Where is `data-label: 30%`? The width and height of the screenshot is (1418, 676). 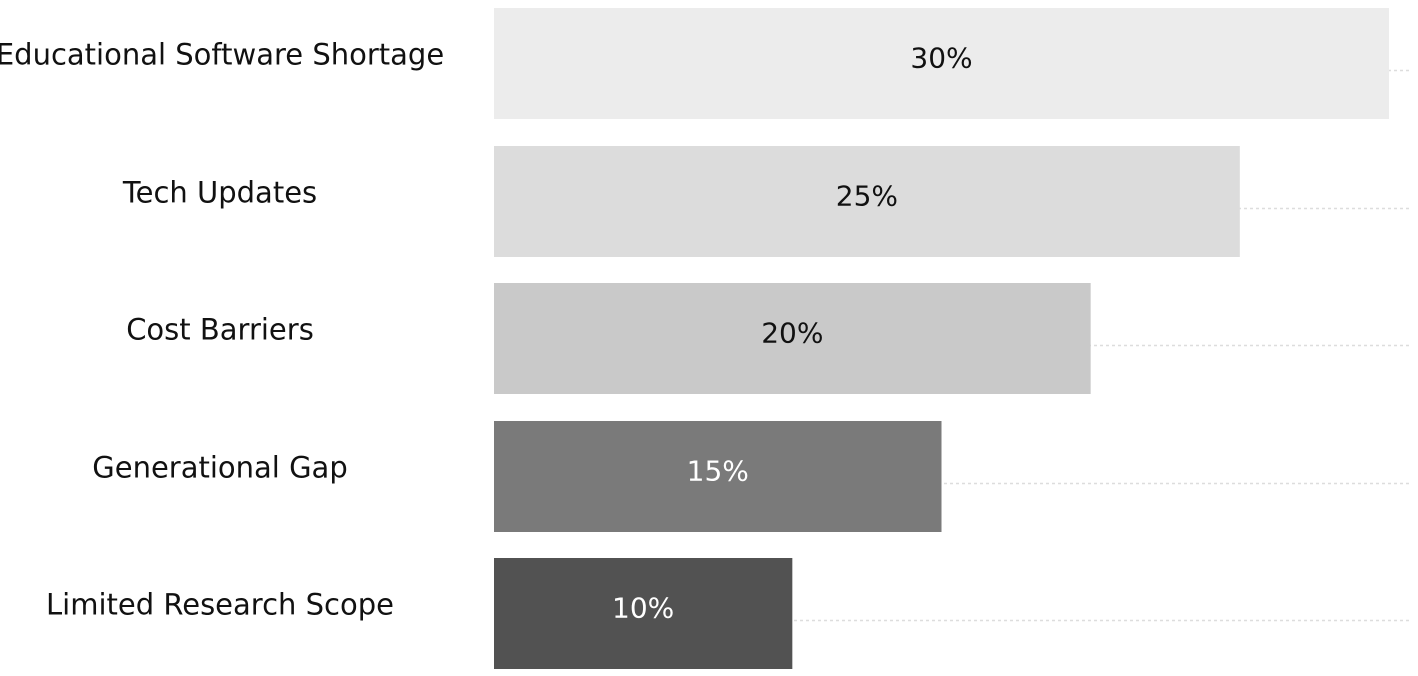 data-label: 30% is located at coordinates (941, 58).